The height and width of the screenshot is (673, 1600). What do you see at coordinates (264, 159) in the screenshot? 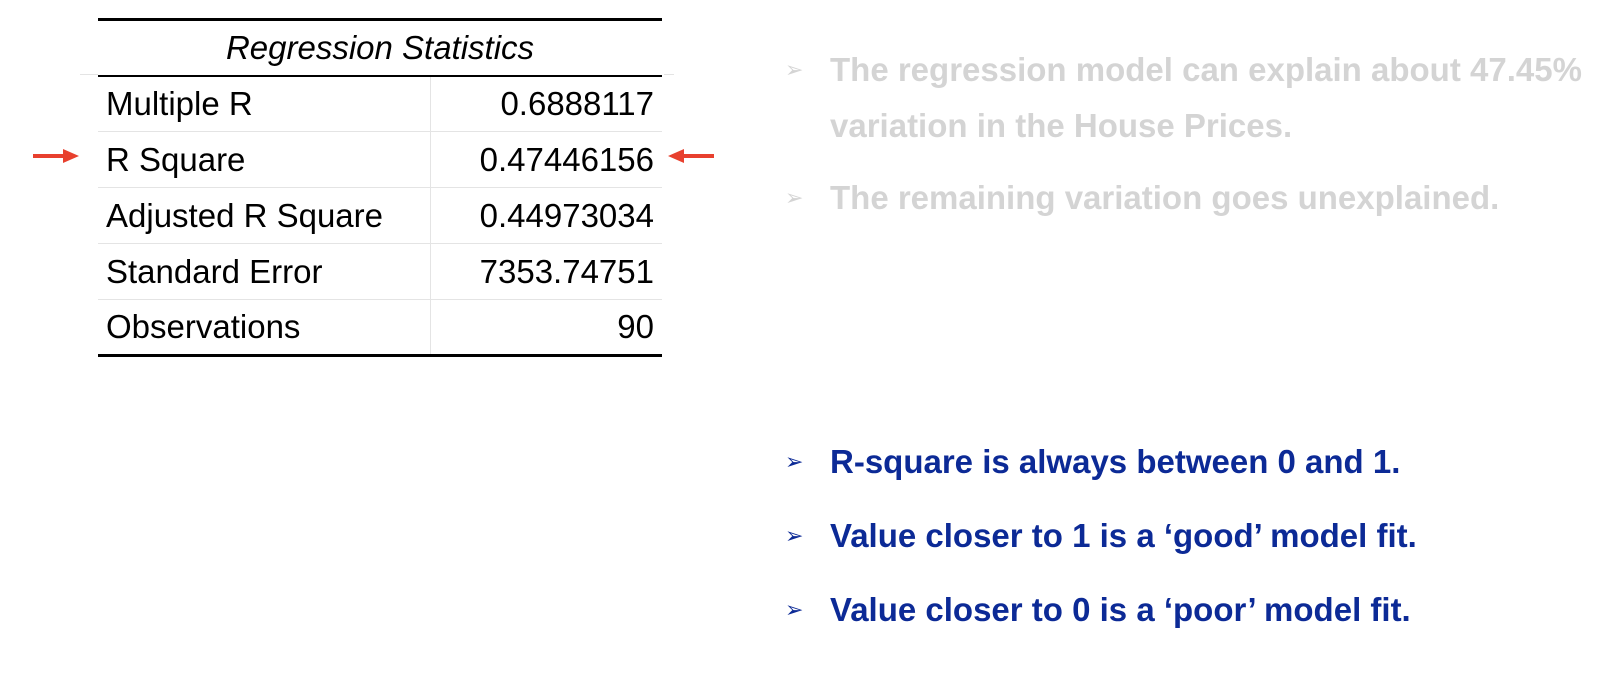
I see `row-label: R Square` at bounding box center [264, 159].